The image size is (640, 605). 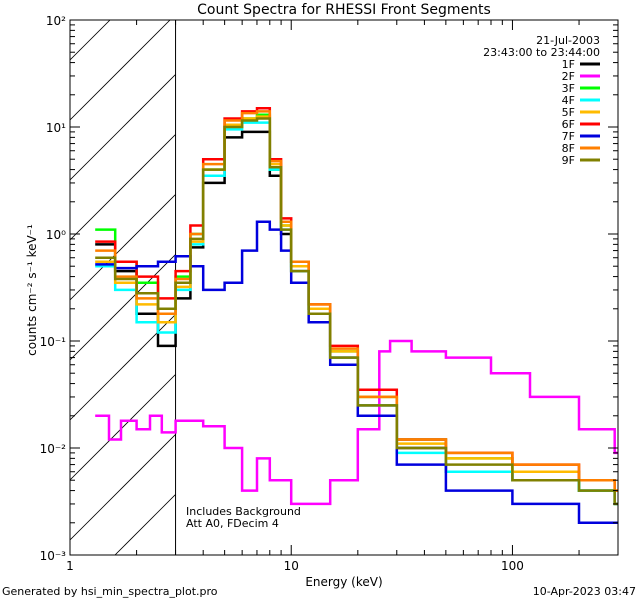 I want to click on x-tick-label-1: 10, so click(x=291, y=566).